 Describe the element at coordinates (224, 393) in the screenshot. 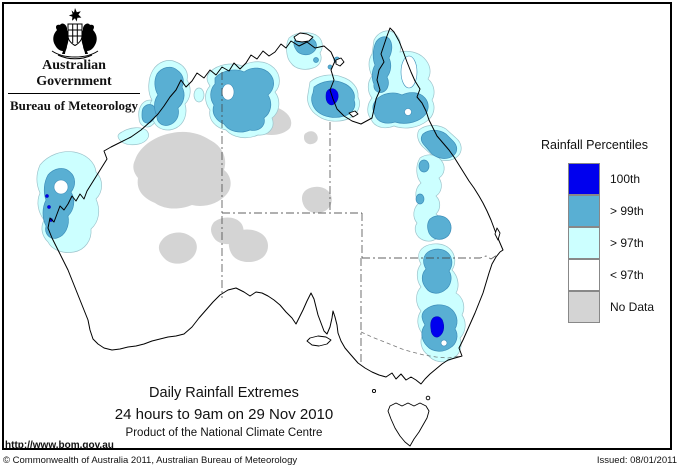

I see `map-title: Daily Rainfall Extremes` at that location.